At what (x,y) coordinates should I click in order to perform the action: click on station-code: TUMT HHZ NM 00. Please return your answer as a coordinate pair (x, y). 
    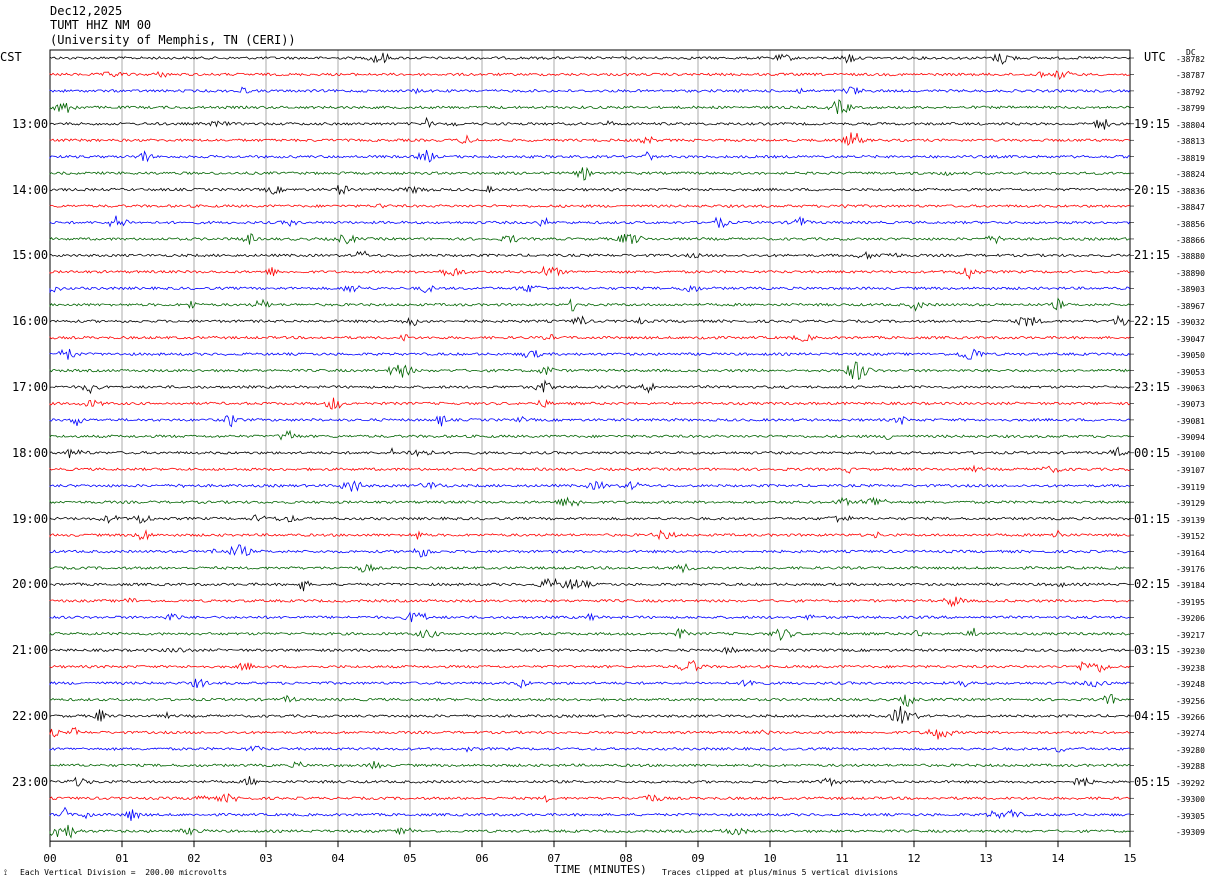
    Looking at the image, I should click on (101, 25).